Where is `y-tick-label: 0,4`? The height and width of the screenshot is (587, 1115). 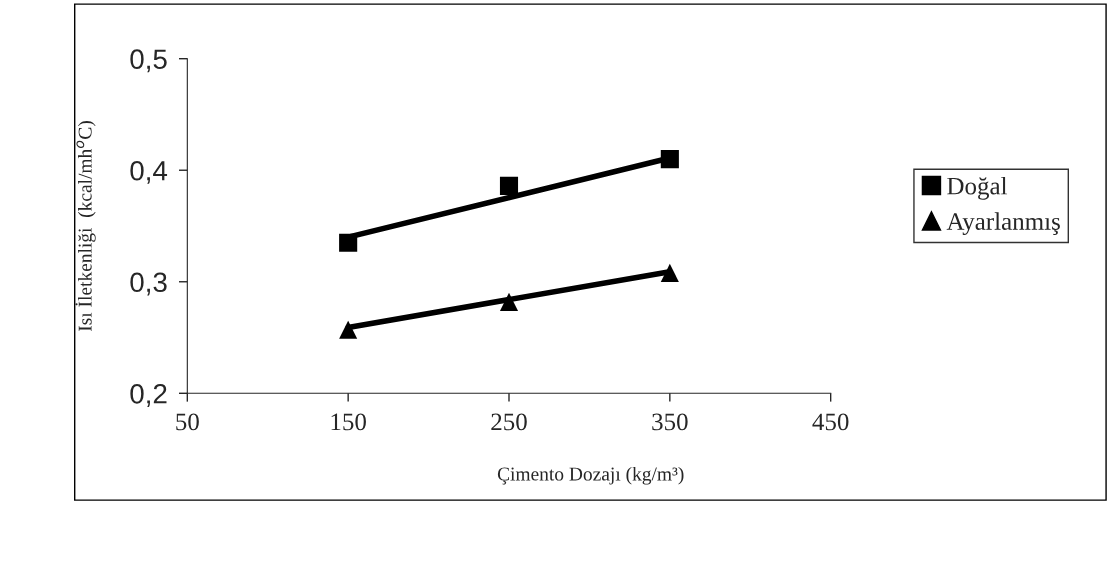 y-tick-label: 0,4 is located at coordinates (149, 172).